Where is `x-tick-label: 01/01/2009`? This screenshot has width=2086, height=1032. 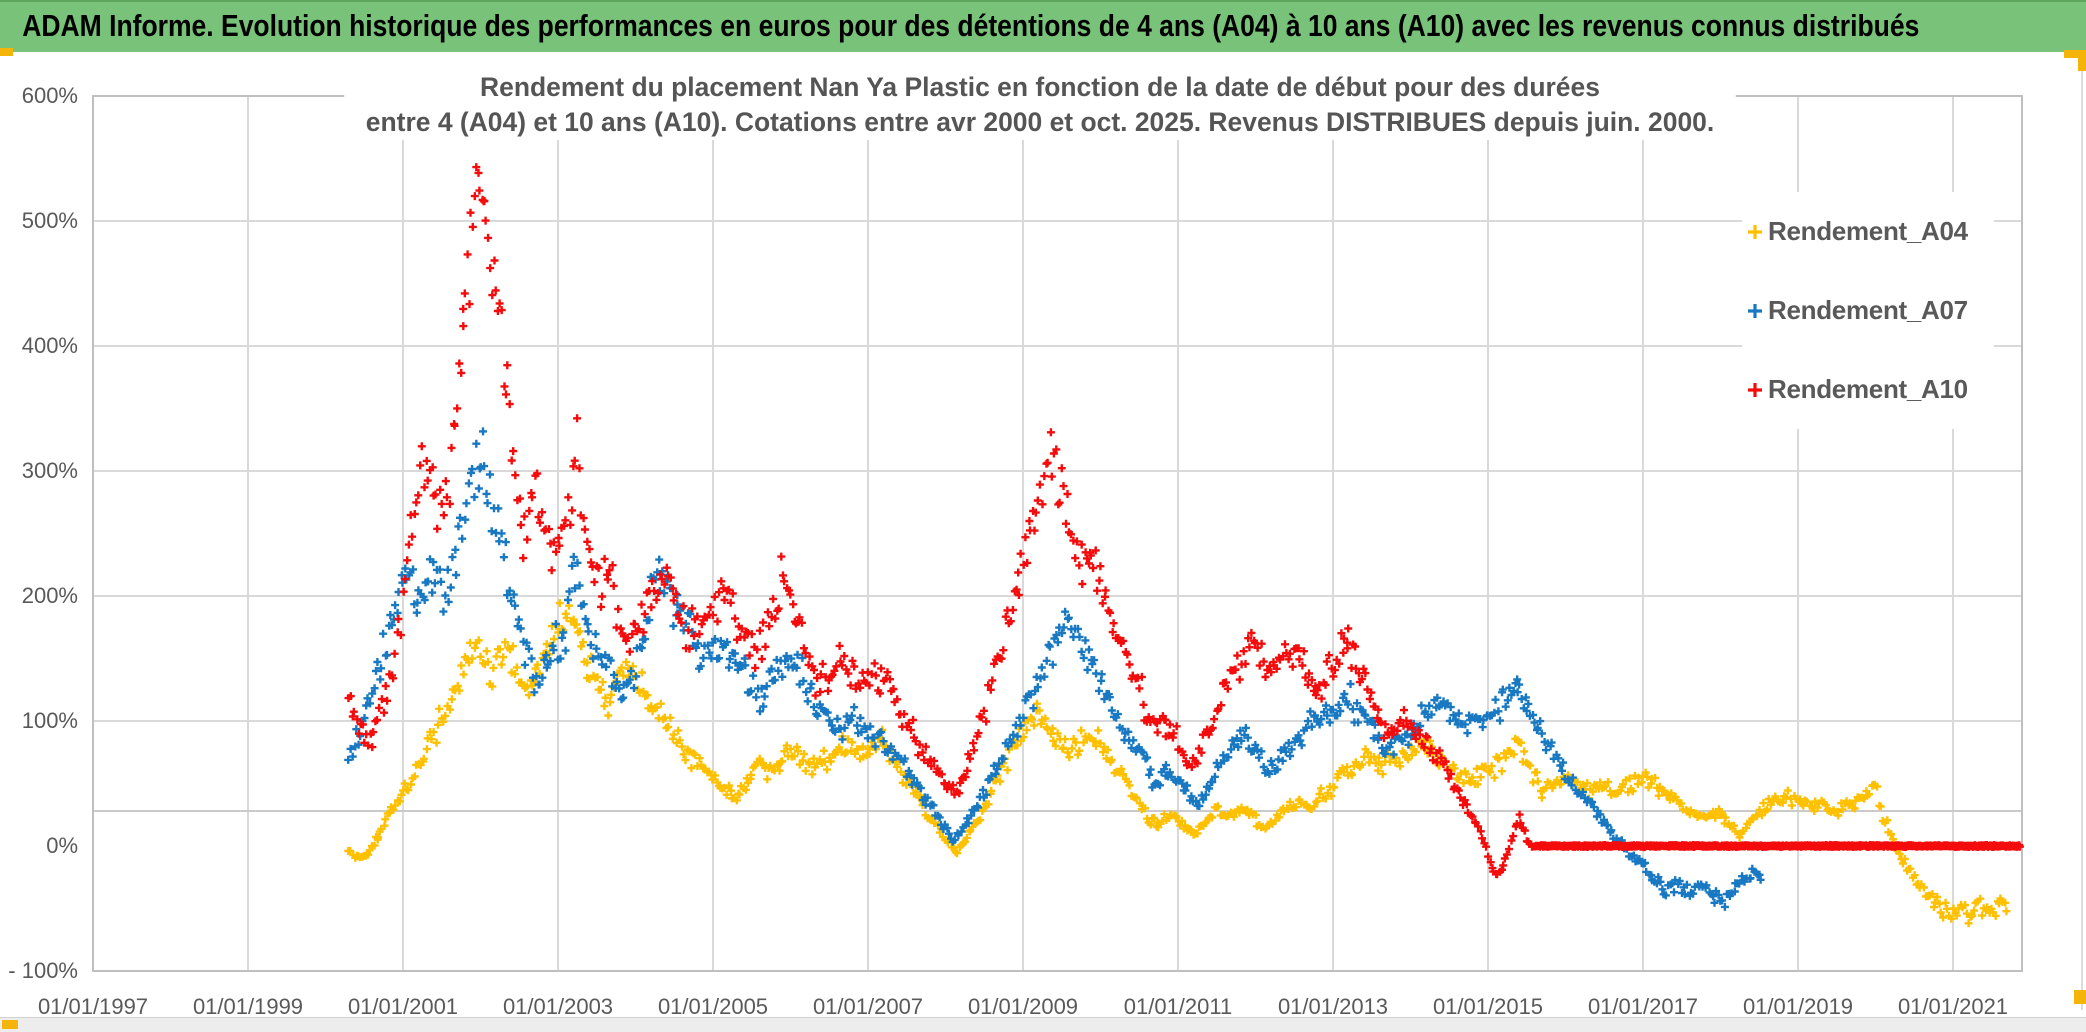 x-tick-label: 01/01/2009 is located at coordinates (1023, 1006).